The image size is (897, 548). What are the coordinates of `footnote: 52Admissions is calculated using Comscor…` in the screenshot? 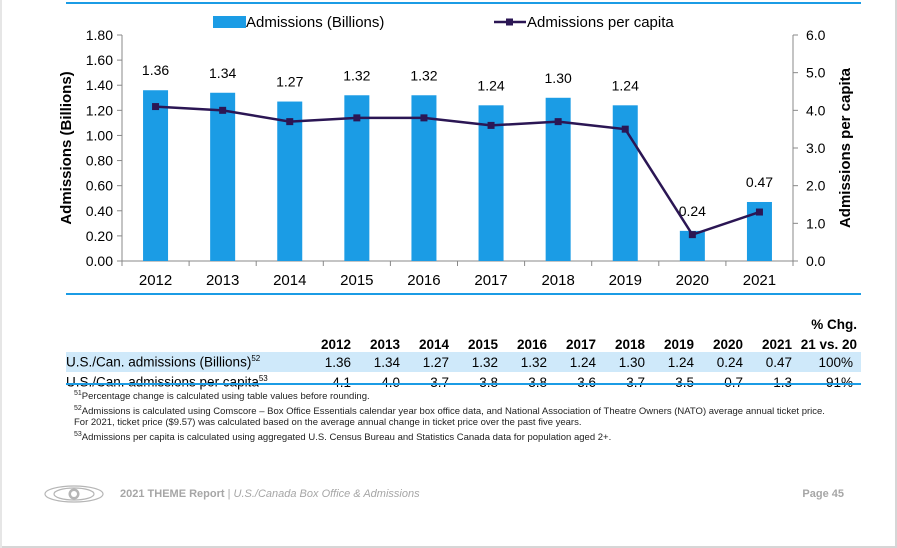 It's located at (449, 416).